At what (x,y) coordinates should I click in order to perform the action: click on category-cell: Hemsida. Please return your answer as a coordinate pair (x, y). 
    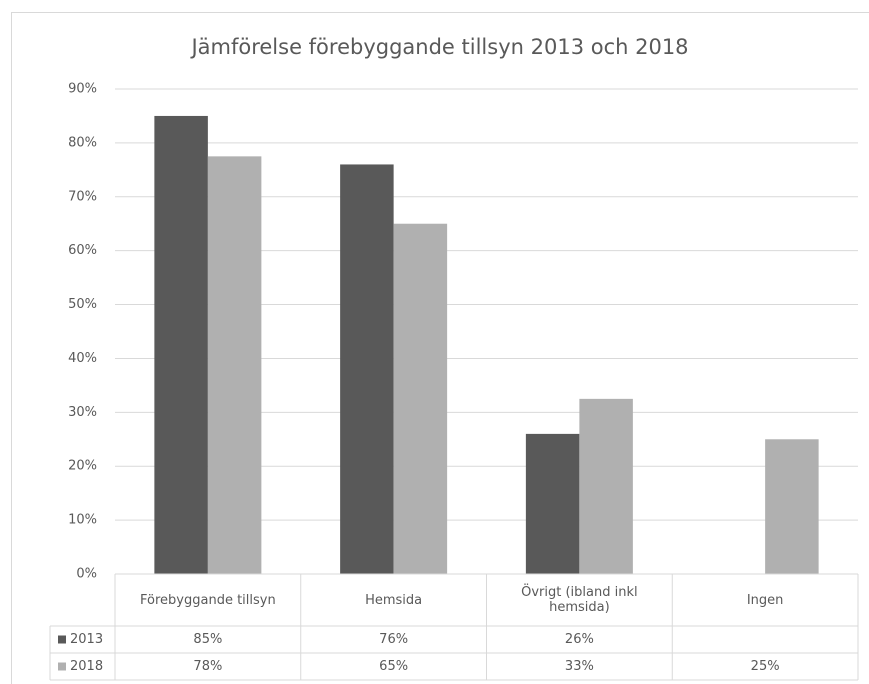
    Looking at the image, I should click on (394, 600).